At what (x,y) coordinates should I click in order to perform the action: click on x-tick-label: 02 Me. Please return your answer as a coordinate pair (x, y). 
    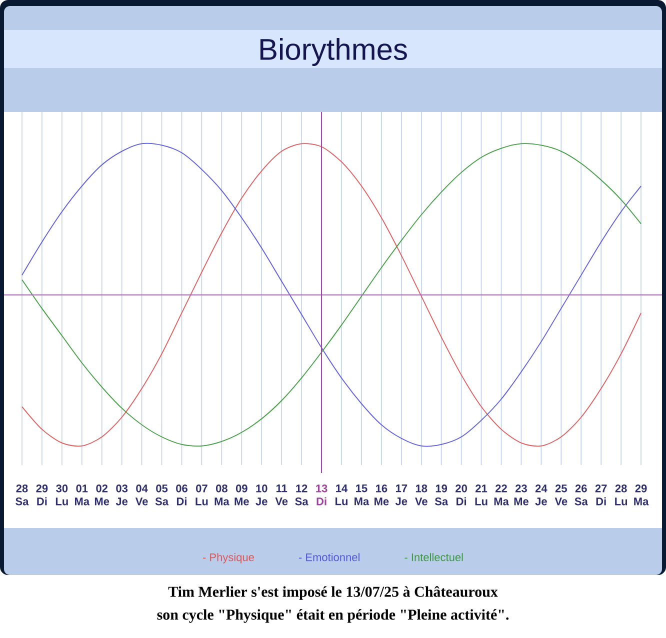
    Looking at the image, I should click on (102, 495).